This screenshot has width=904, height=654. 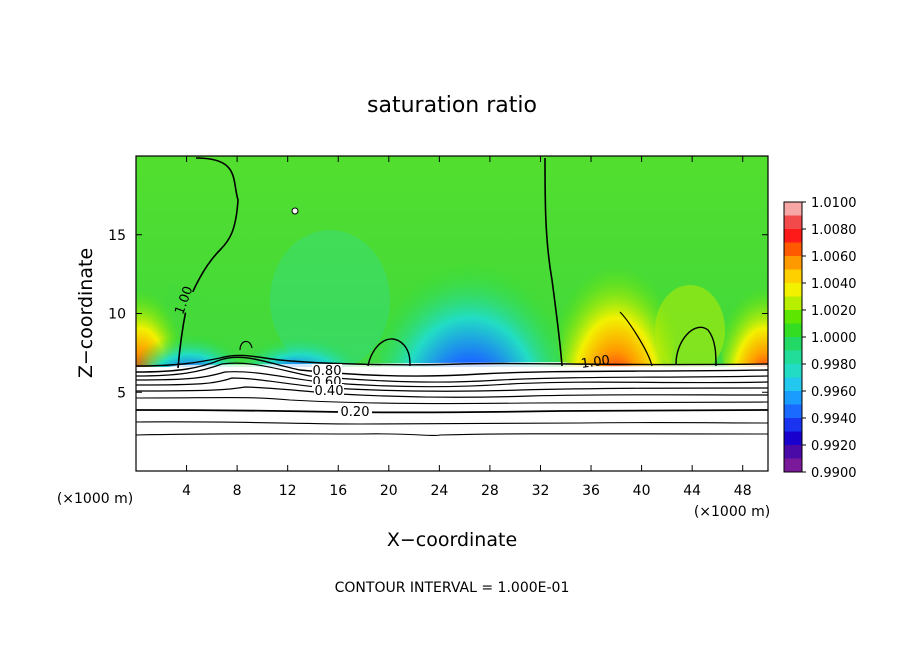 I want to click on colorbar-tick-label: 0.9920, so click(x=834, y=446).